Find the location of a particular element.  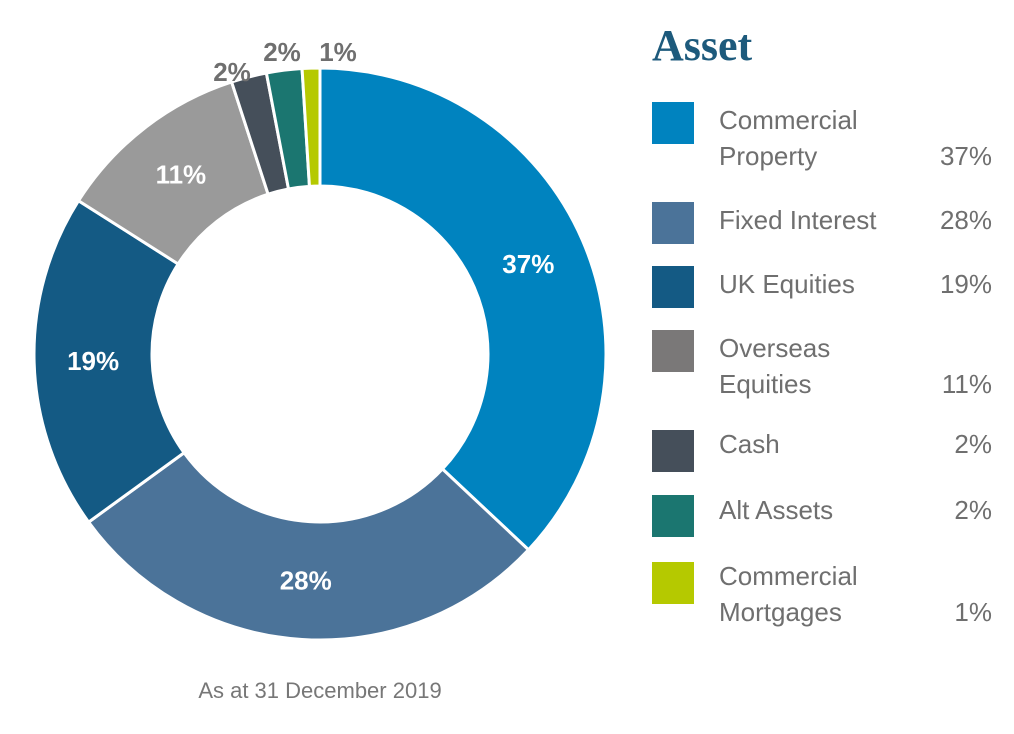

data-label-alt-assets: 2% is located at coordinates (282, 52).